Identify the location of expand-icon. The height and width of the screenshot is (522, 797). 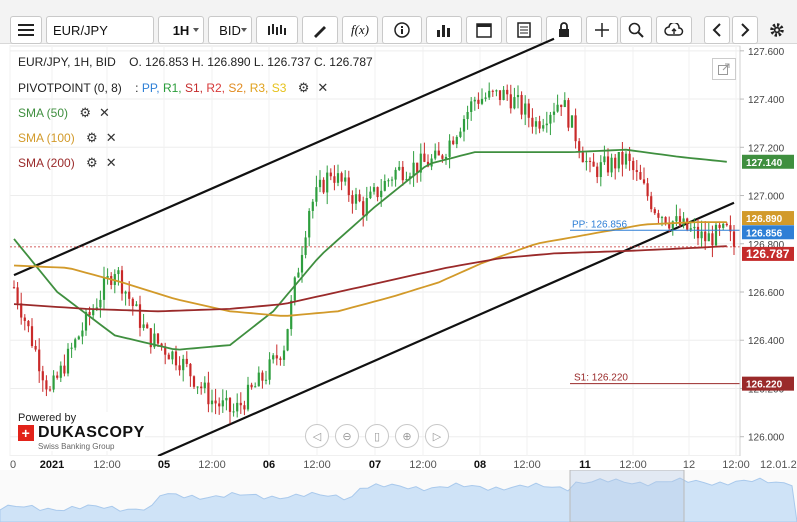
(724, 69).